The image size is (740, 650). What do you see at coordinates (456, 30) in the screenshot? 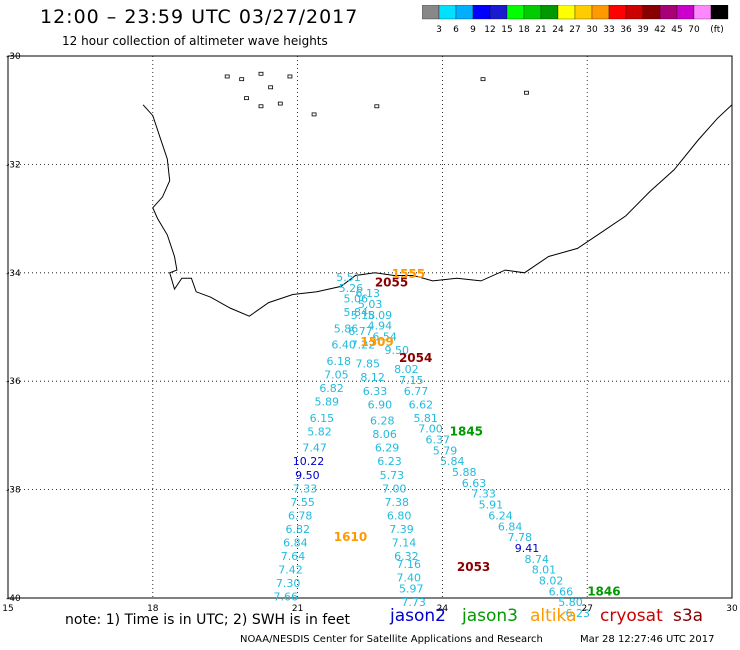
I see `color-scale-label: 6` at bounding box center [456, 30].